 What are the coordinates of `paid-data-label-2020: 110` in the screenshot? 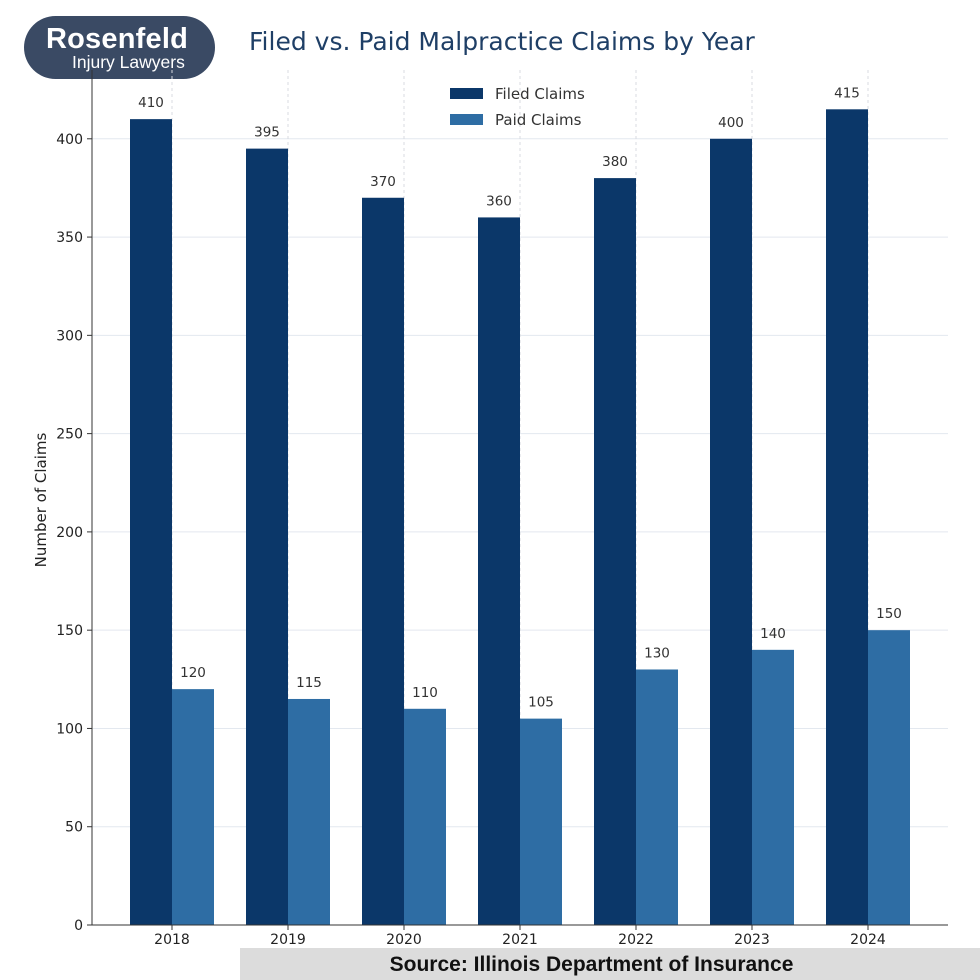 It's located at (425, 693).